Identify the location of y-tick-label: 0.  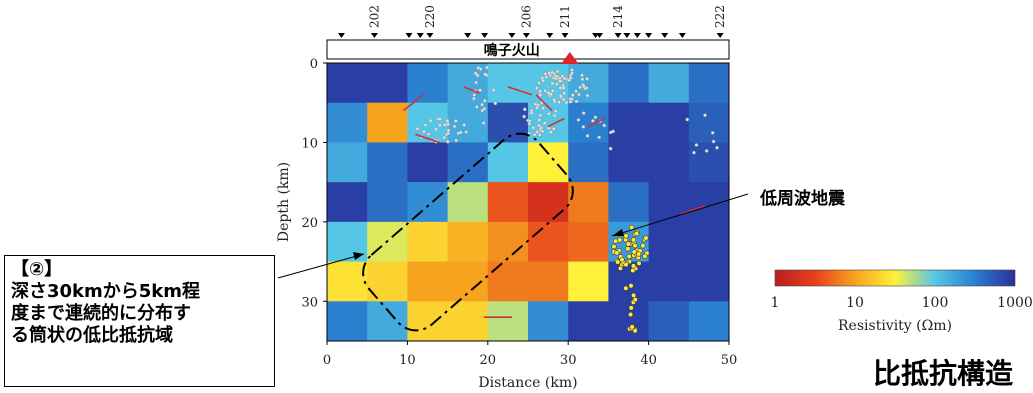
(314, 64).